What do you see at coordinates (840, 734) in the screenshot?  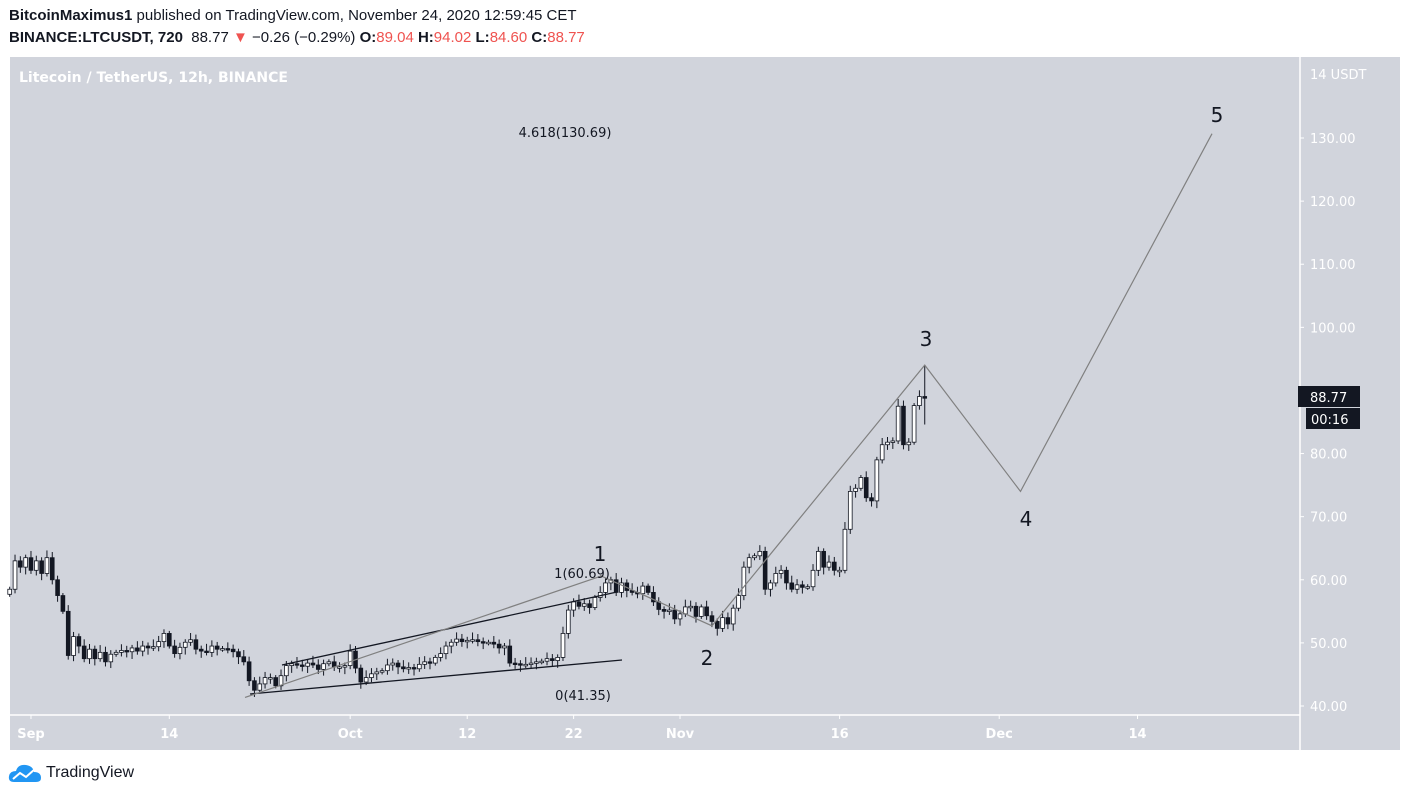 I see `time-tick-label: 16` at bounding box center [840, 734].